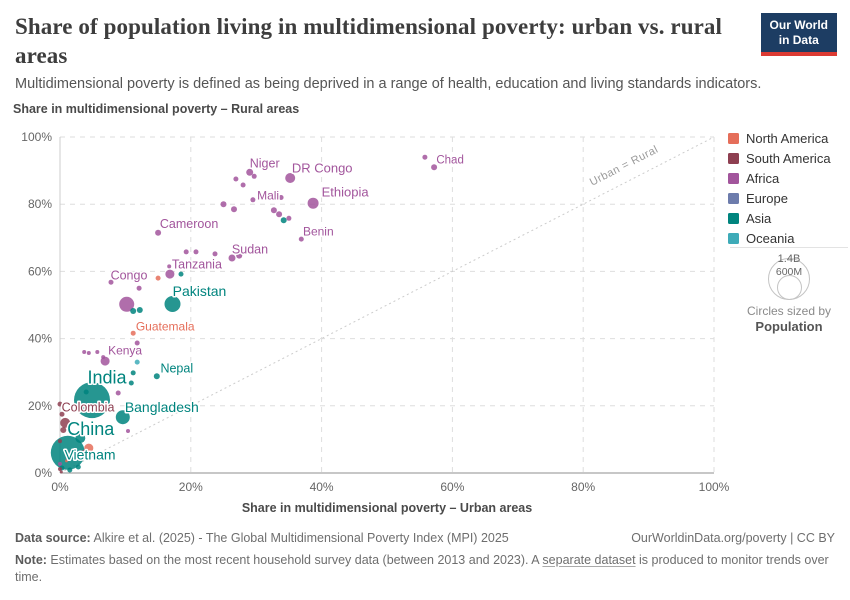 The width and height of the screenshot is (850, 600). What do you see at coordinates (158, 232) in the screenshot?
I see `data-point-cameroon` at bounding box center [158, 232].